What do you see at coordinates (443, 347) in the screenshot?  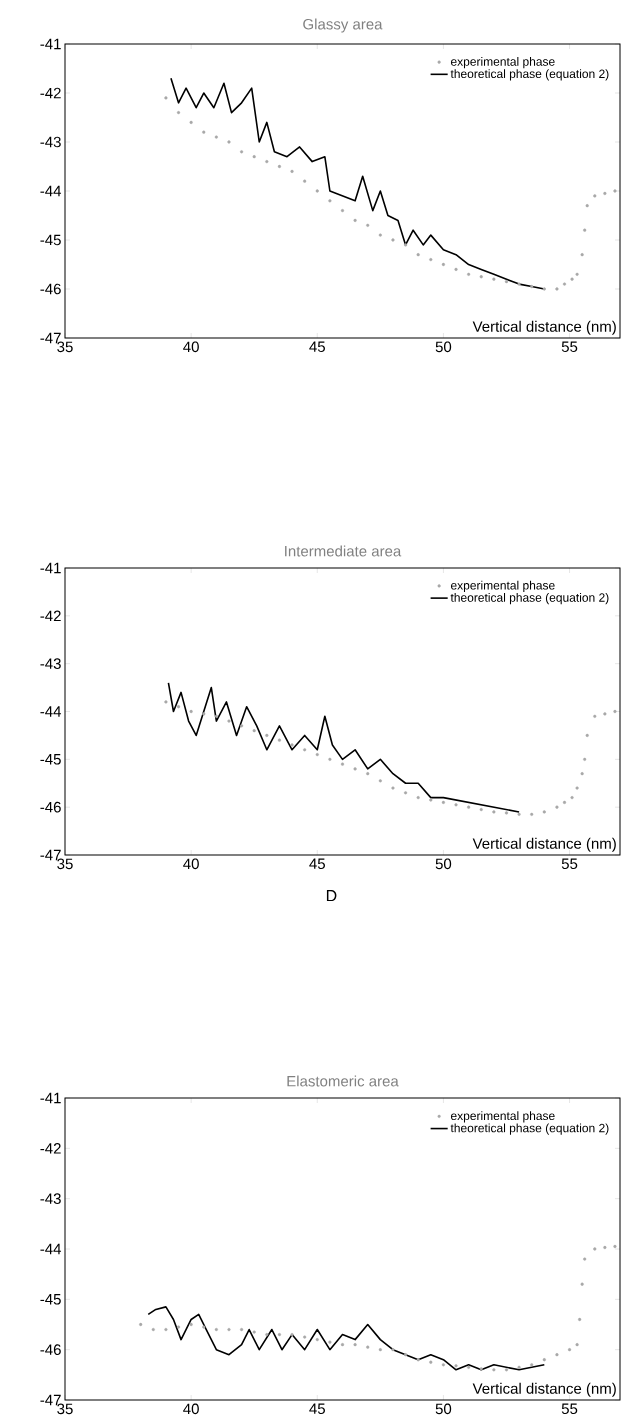 I see `x-tick-label: 50` at bounding box center [443, 347].